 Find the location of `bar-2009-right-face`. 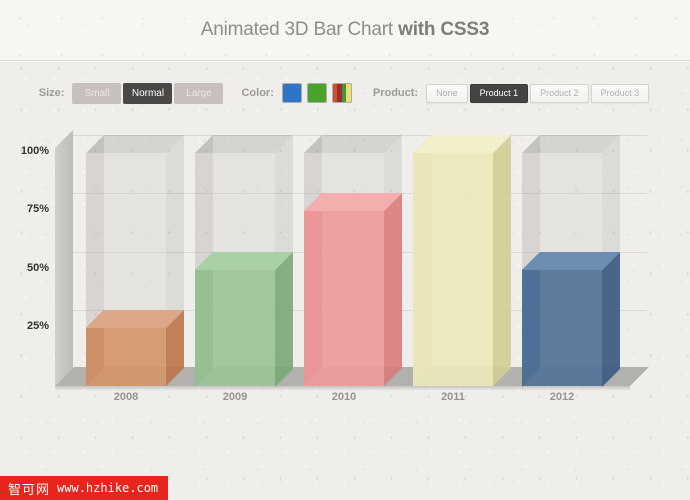

bar-2009-right-face is located at coordinates (284, 318).